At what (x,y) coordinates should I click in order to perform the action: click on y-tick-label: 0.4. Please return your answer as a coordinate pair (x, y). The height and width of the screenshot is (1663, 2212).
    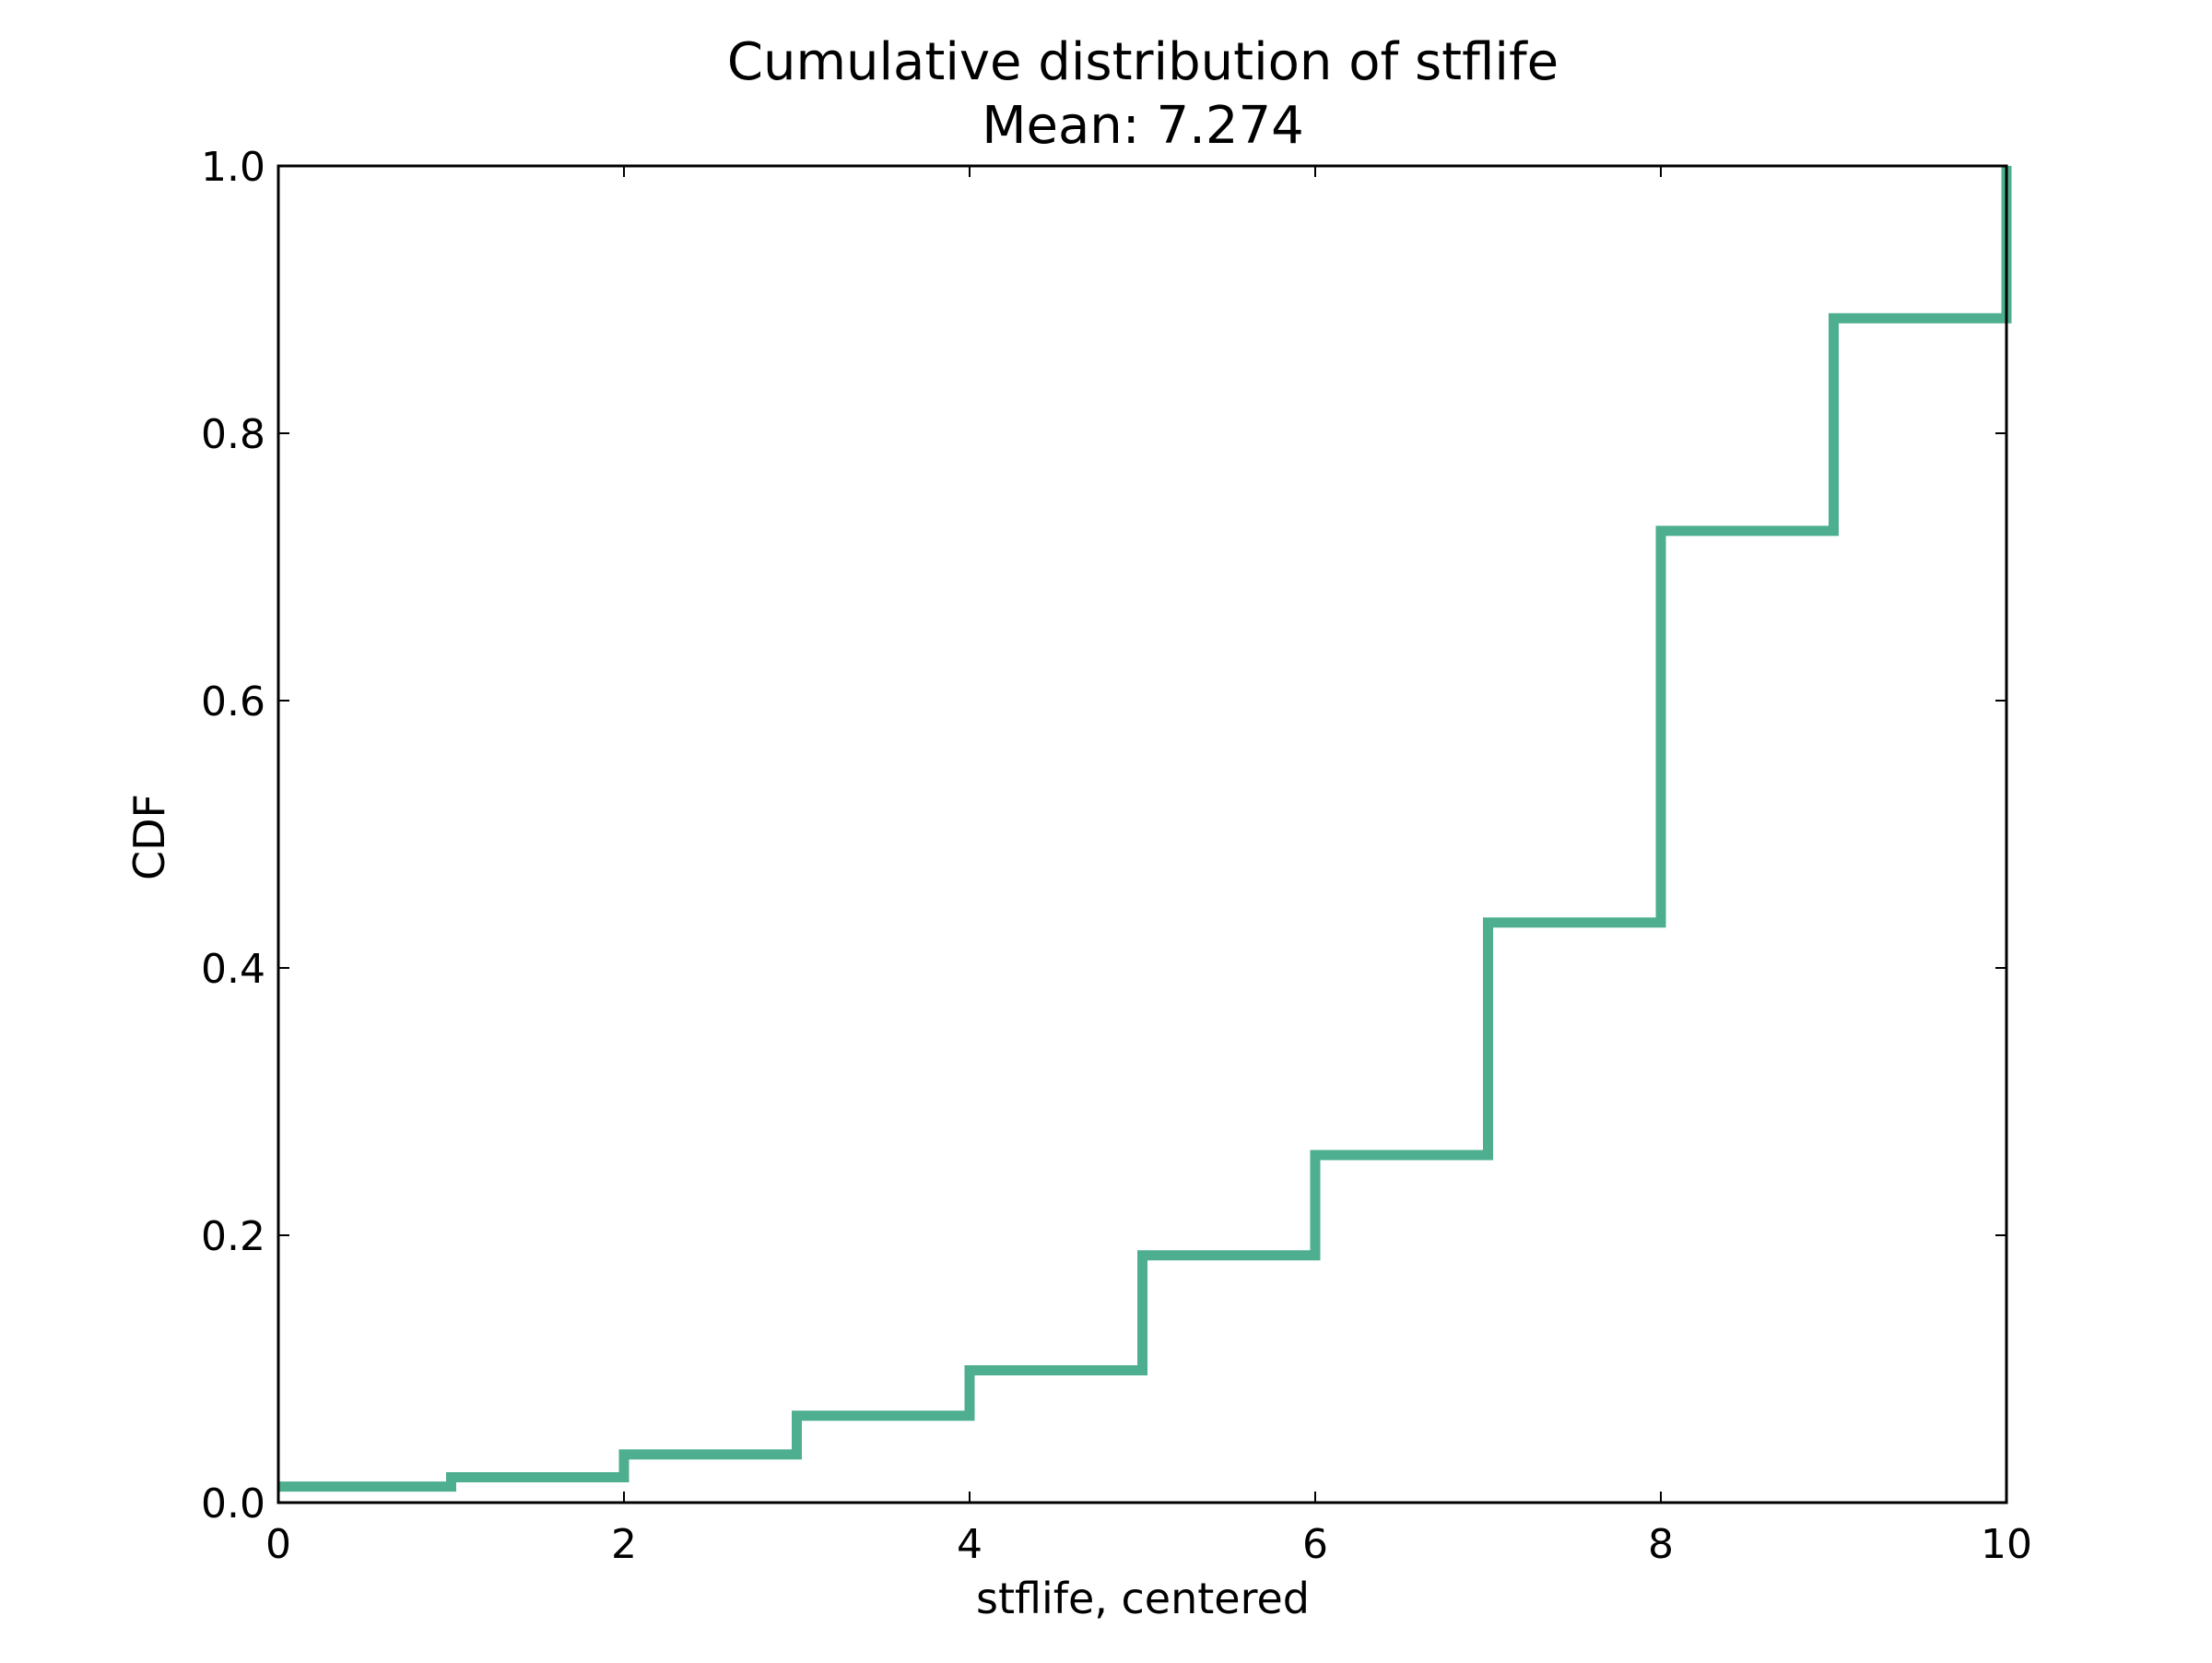
    Looking at the image, I should click on (233, 969).